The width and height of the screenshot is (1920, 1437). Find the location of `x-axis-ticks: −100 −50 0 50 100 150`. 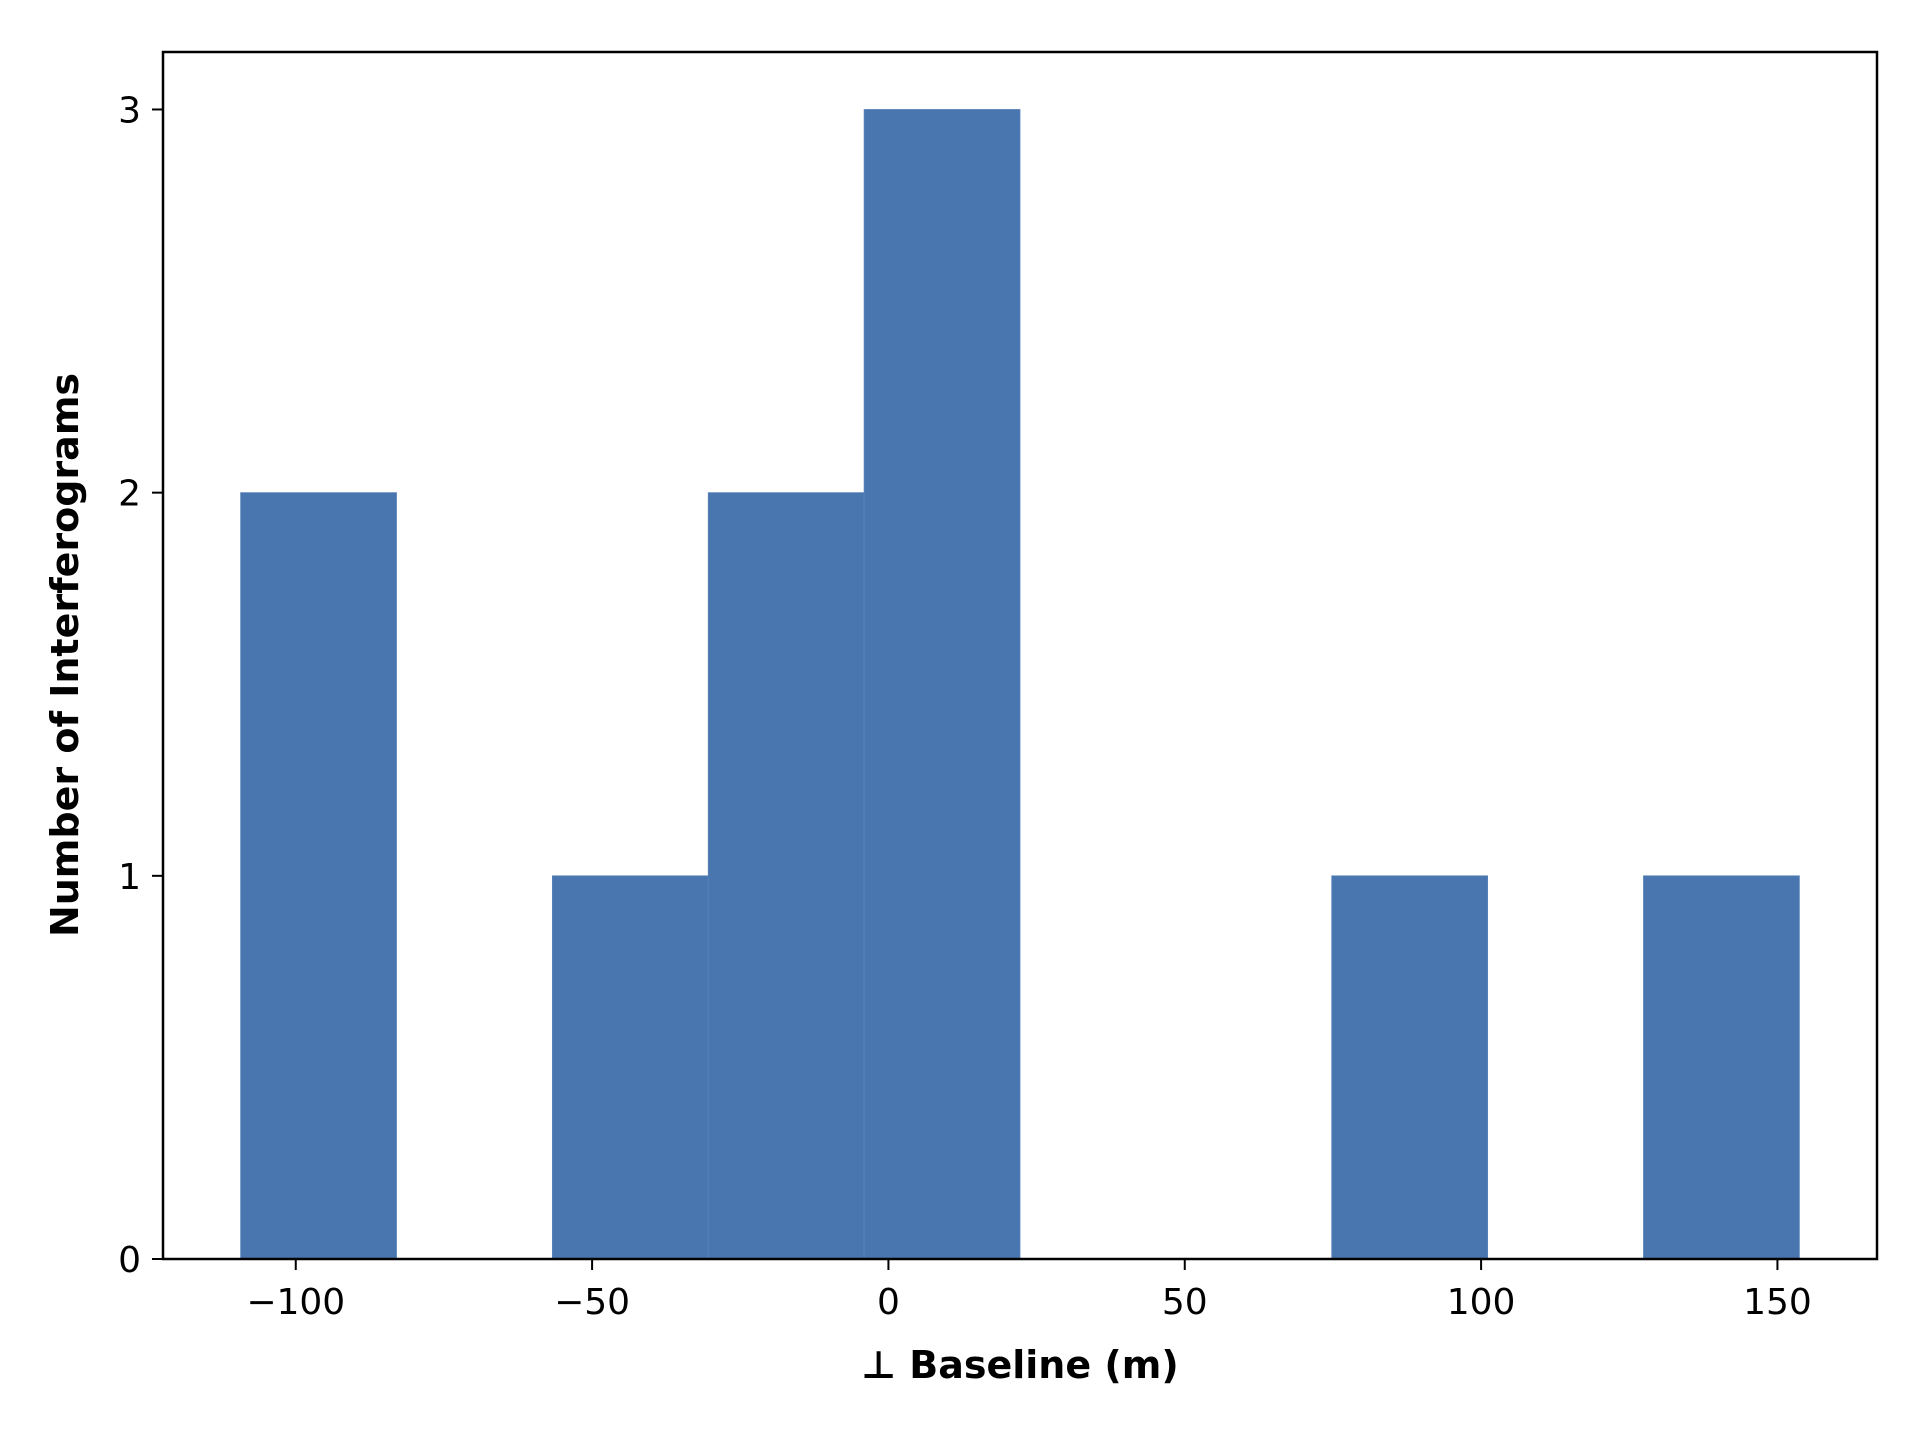

x-axis-ticks: −100 −50 0 50 100 150 is located at coordinates (1029, 1291).